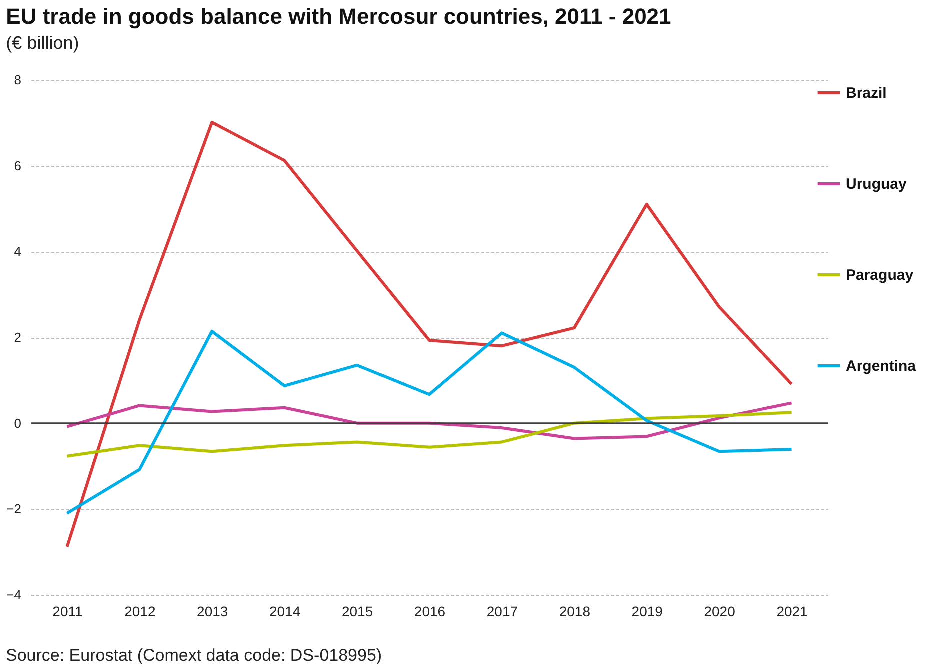  What do you see at coordinates (866, 93) in the screenshot?
I see `legend-label: Brazil` at bounding box center [866, 93].